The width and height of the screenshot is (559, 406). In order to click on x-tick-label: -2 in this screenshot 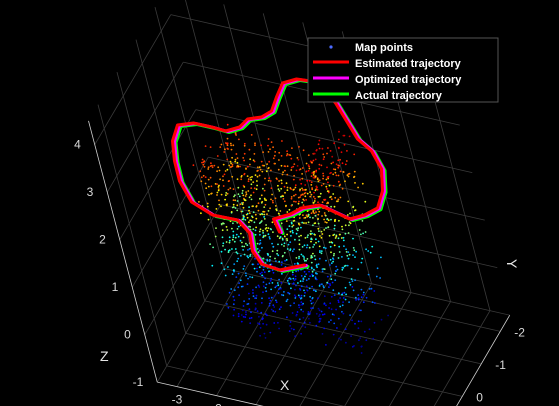, I will do `click(216, 404)`.